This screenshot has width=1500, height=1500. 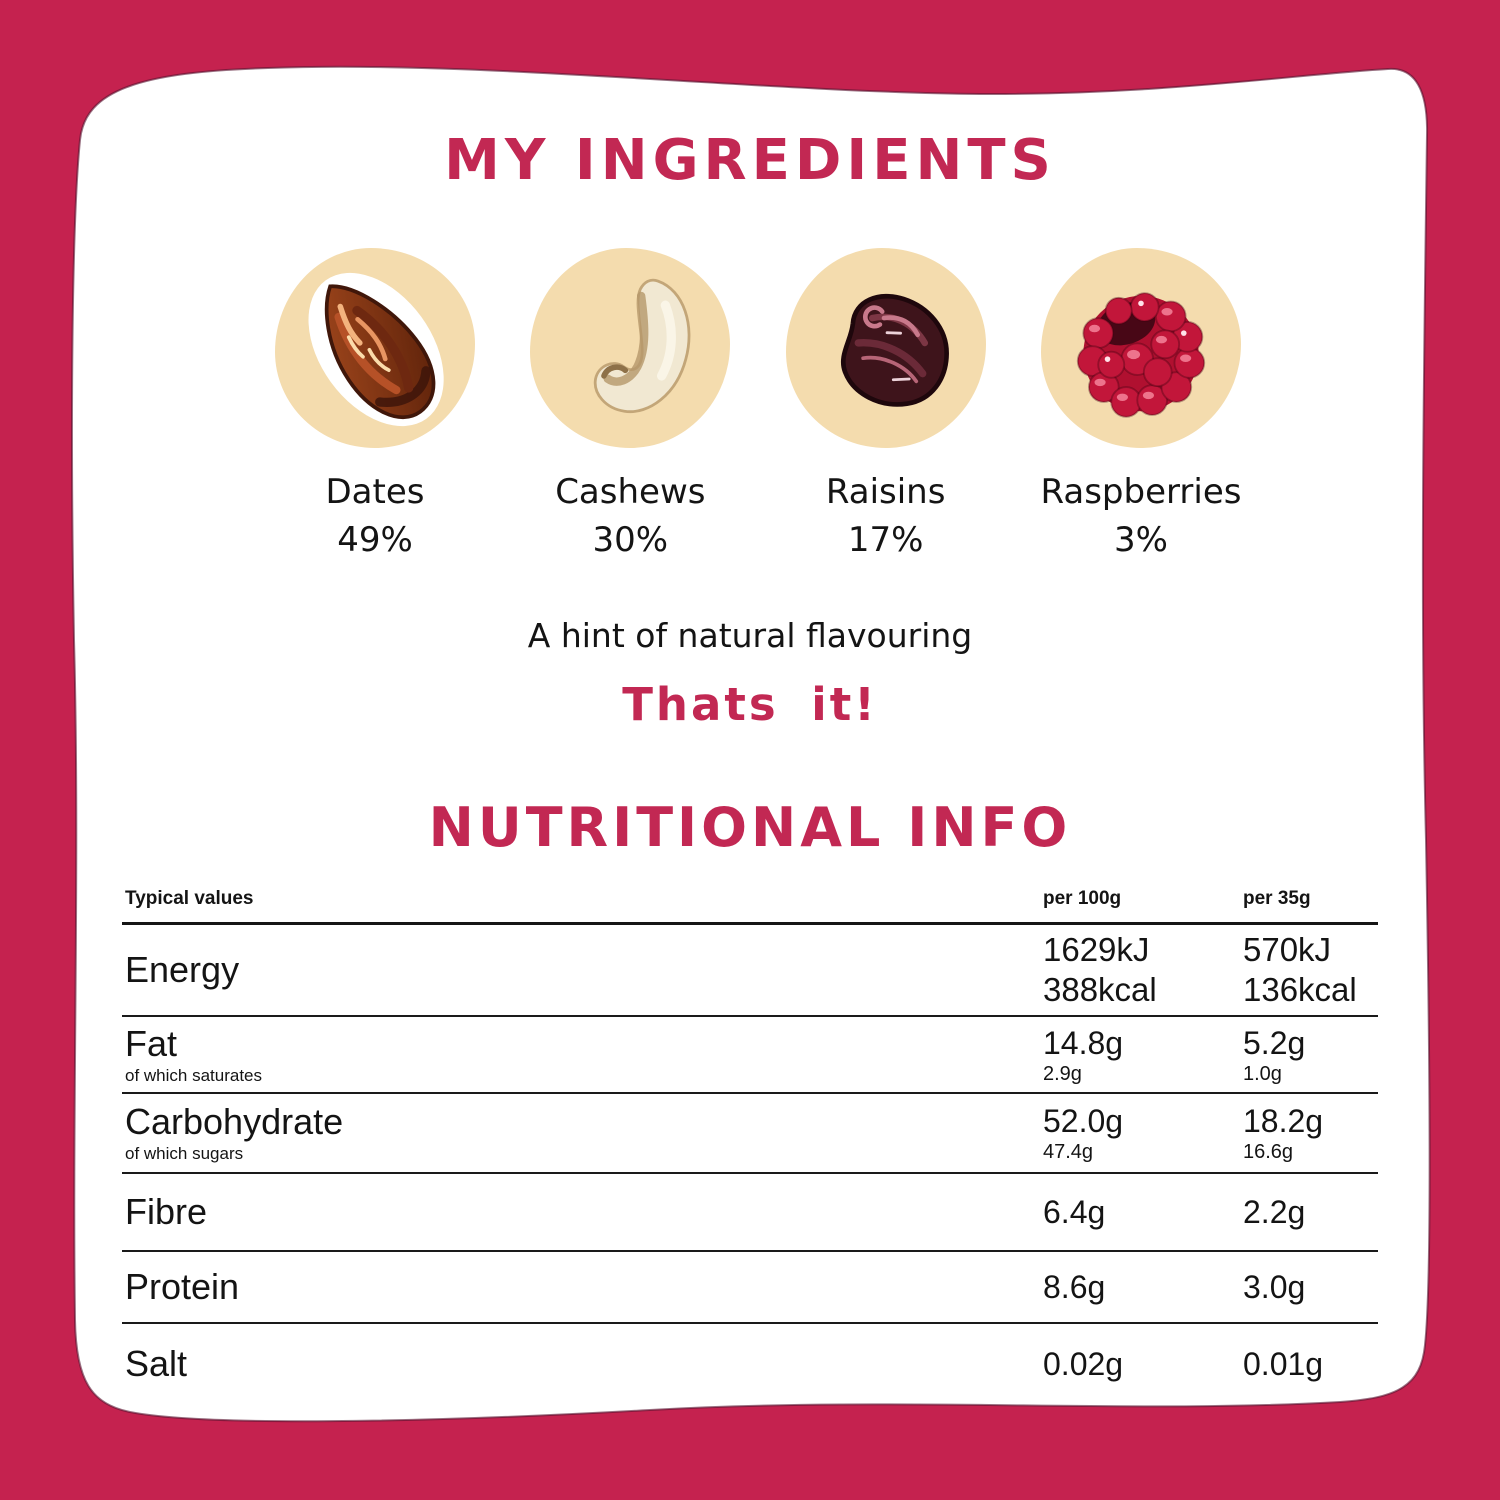 I want to click on value-per-35g: 18.2g, so click(x=1283, y=1121).